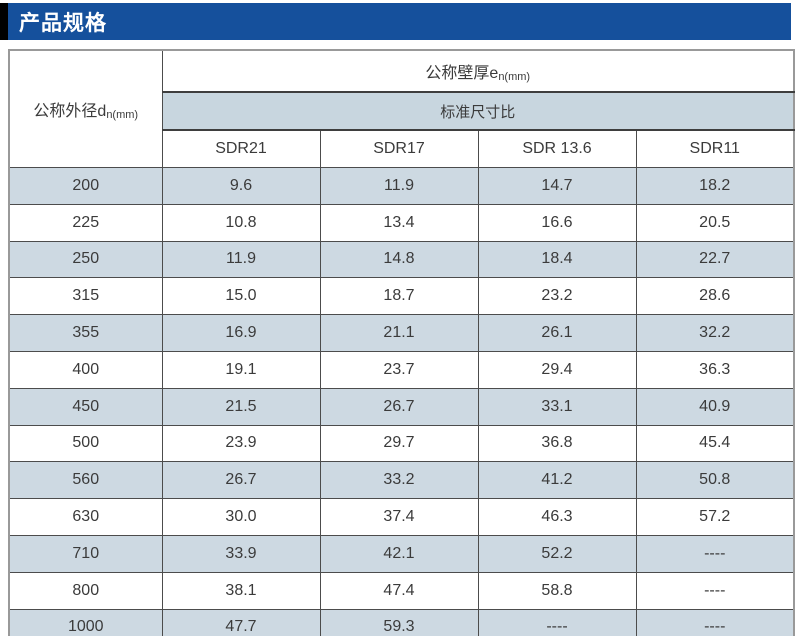 The height and width of the screenshot is (636, 800). What do you see at coordinates (70, 111) in the screenshot?
I see `corner-header-main: 公称外径d` at bounding box center [70, 111].